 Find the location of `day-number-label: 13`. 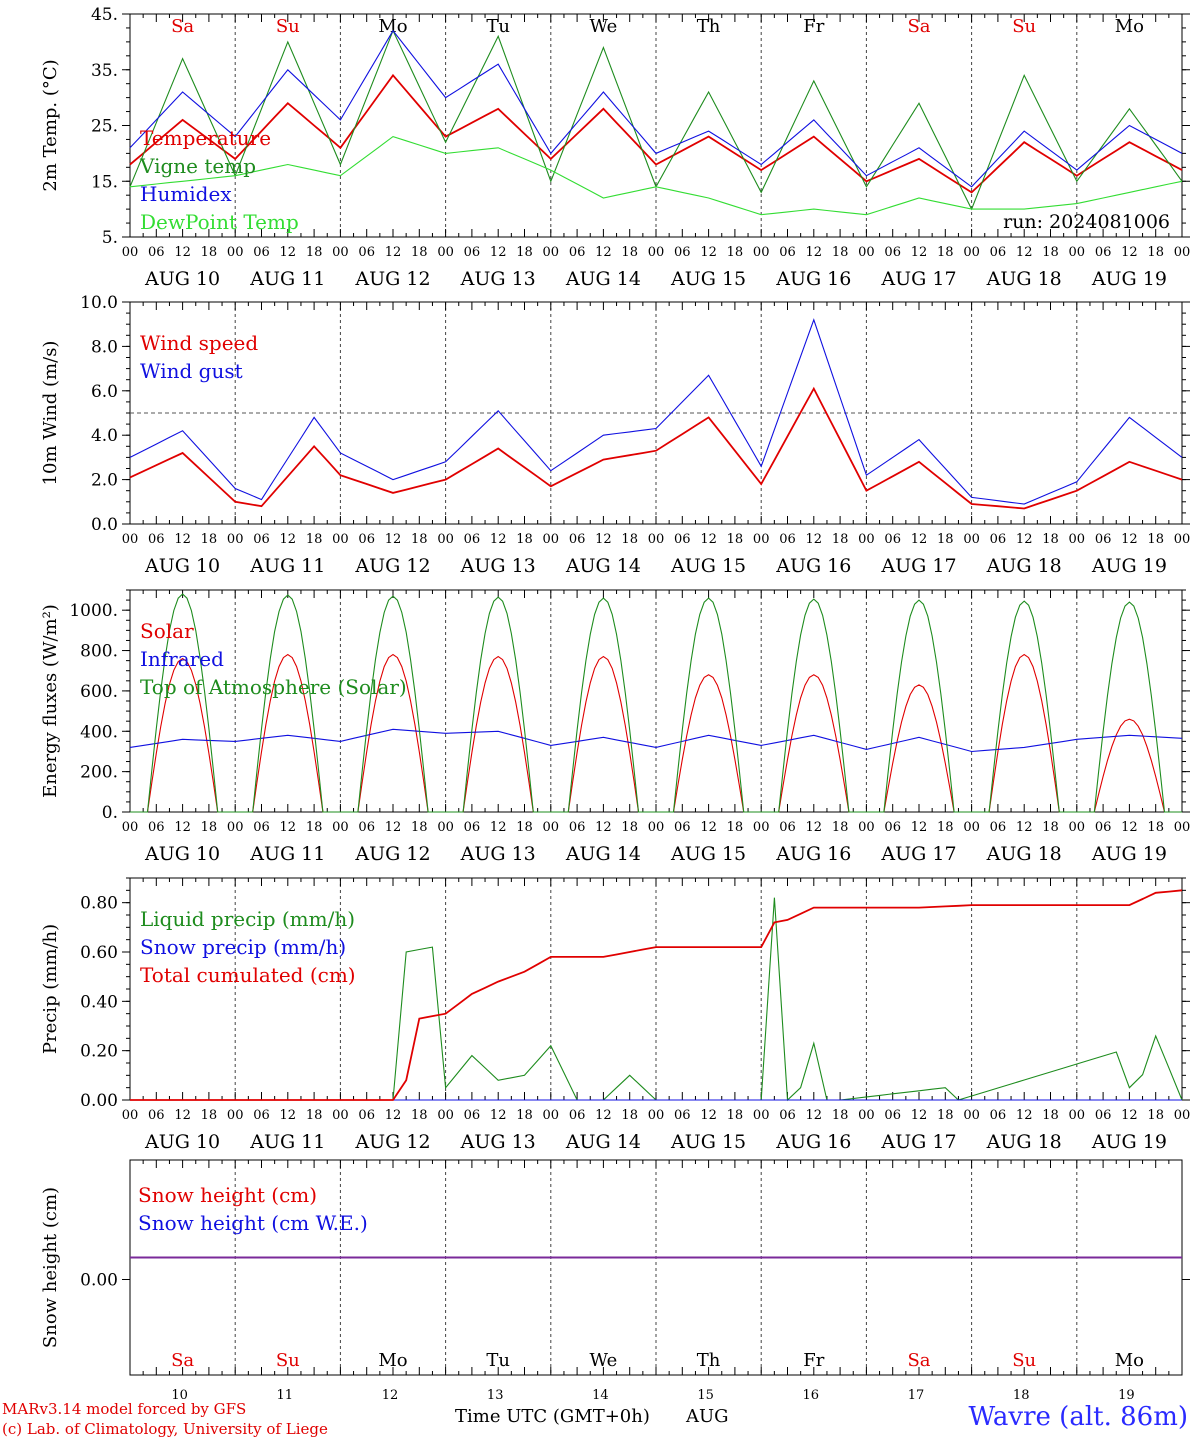

day-number-label: 13 is located at coordinates (495, 1395).